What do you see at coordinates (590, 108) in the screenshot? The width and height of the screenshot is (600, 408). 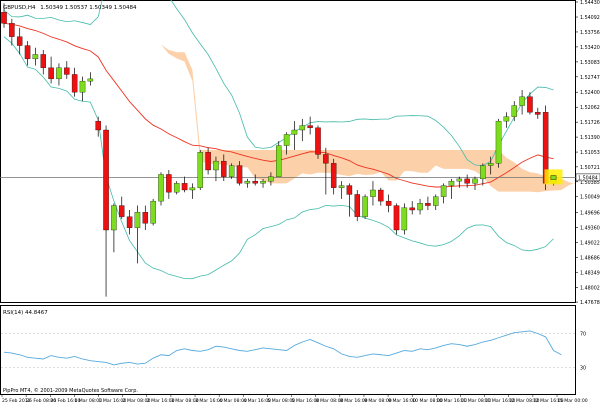 I see `price-tick-label: 1.52062` at bounding box center [590, 108].